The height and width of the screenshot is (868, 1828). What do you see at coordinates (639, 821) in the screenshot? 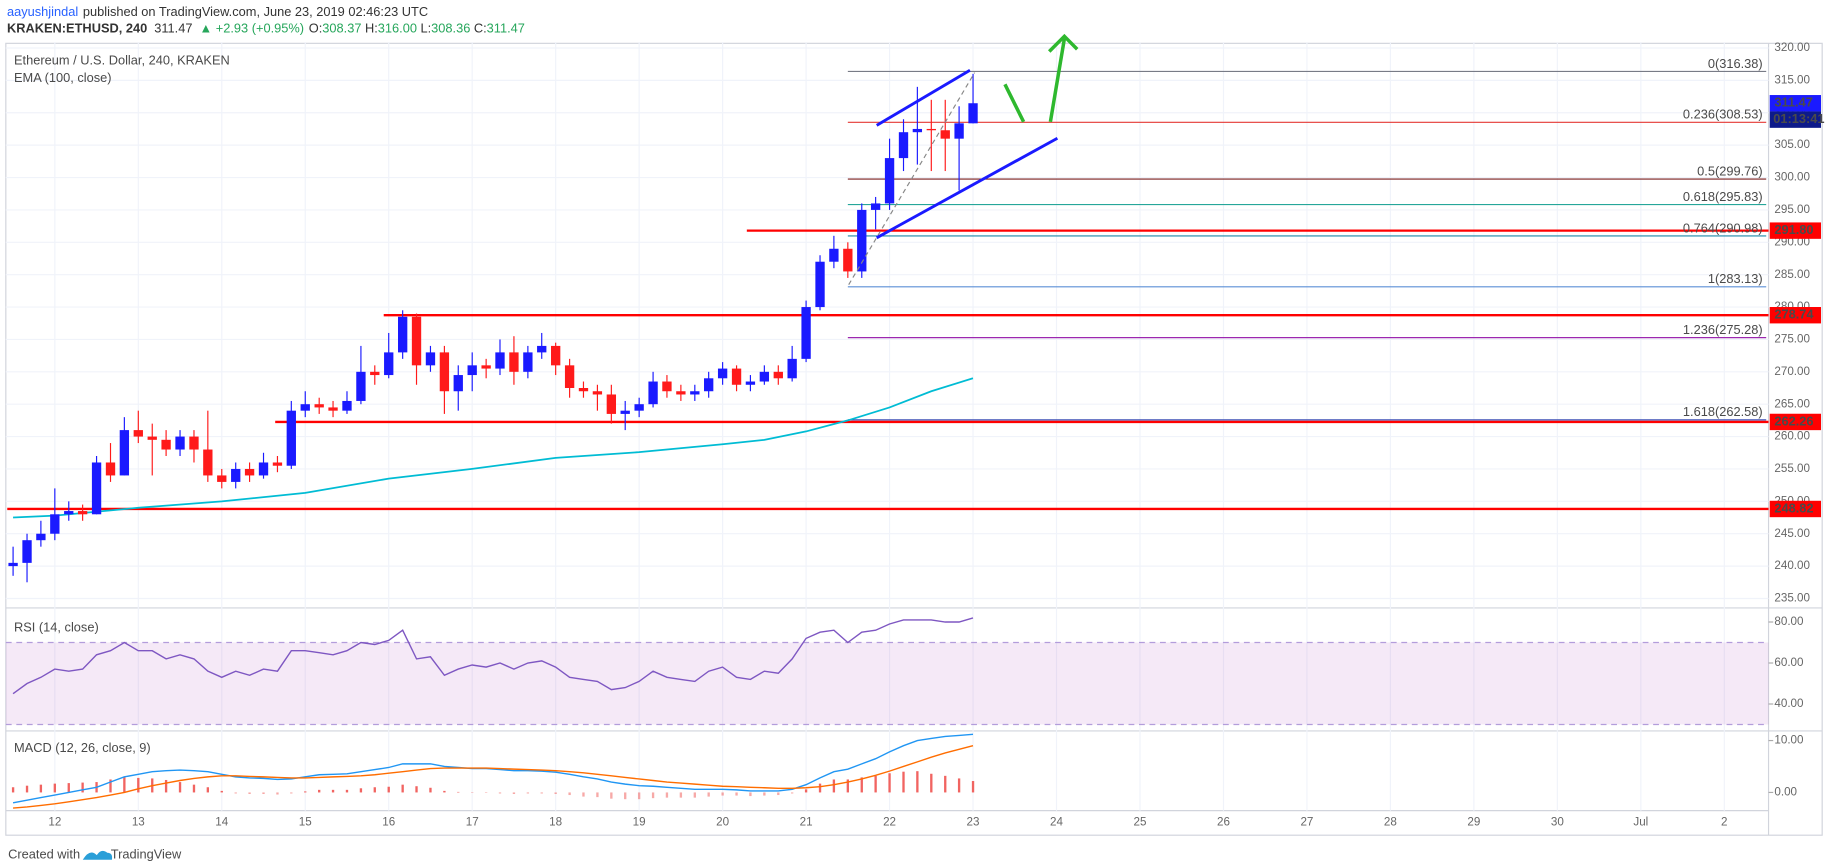
I see `x-tick-label: 19` at bounding box center [639, 821].